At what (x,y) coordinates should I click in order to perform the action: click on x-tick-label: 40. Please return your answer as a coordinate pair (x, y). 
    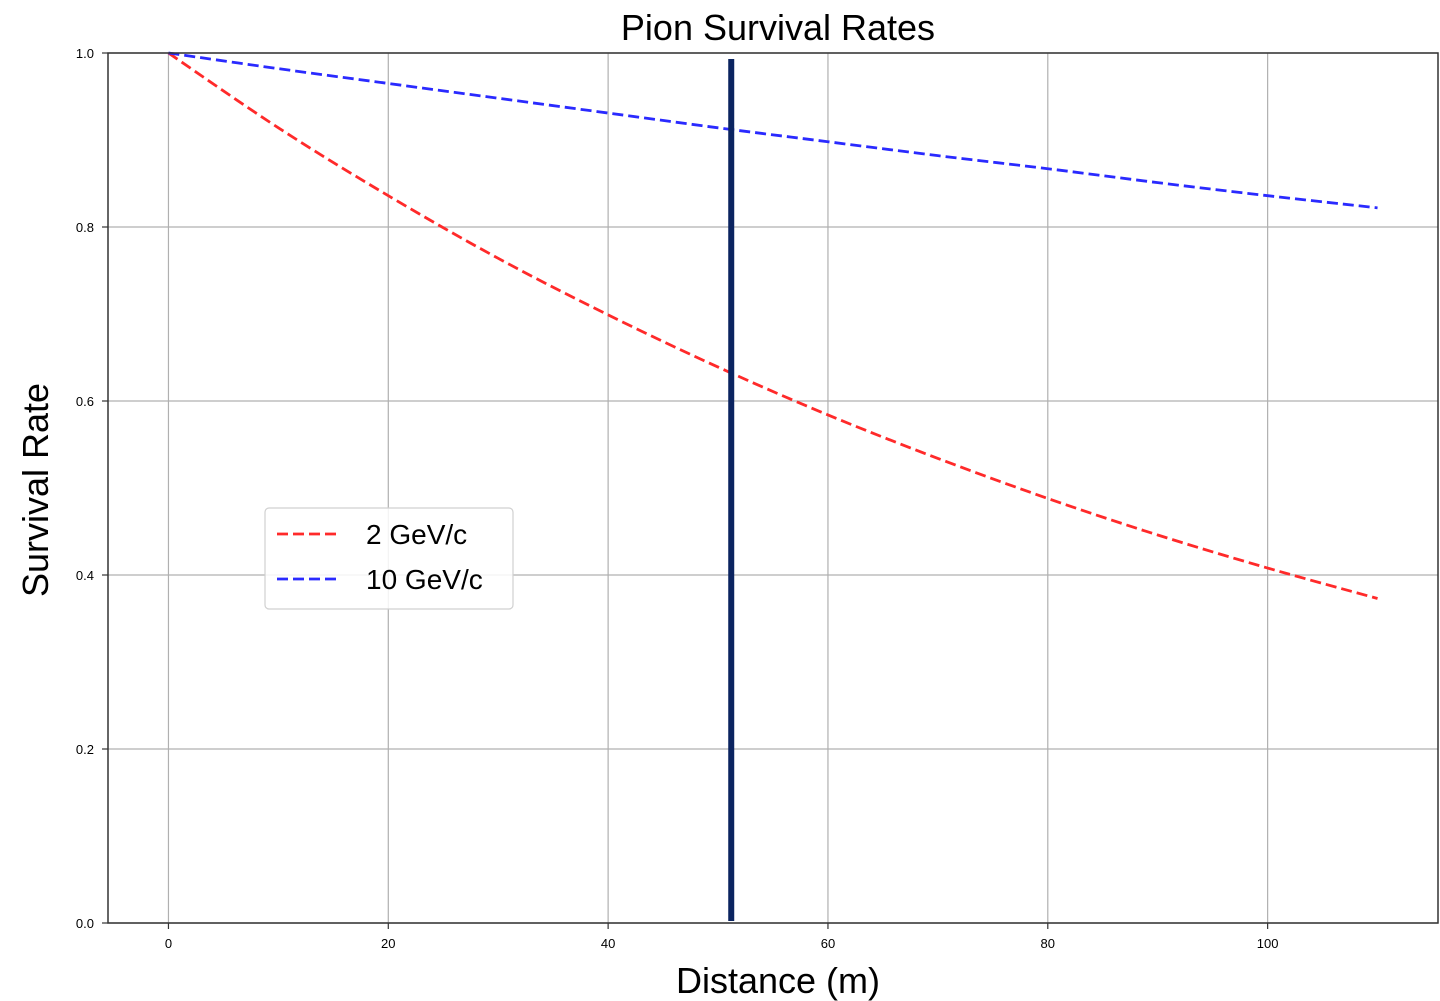
    Looking at the image, I should click on (608, 943).